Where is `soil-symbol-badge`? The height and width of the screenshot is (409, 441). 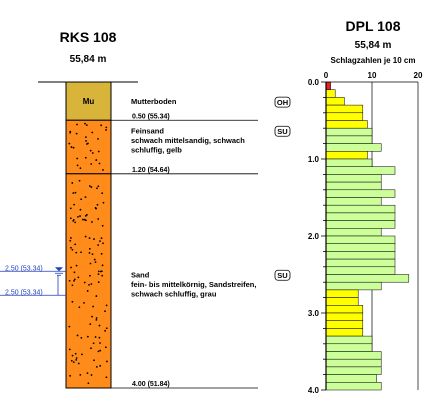 soil-symbol-badge is located at coordinates (282, 275).